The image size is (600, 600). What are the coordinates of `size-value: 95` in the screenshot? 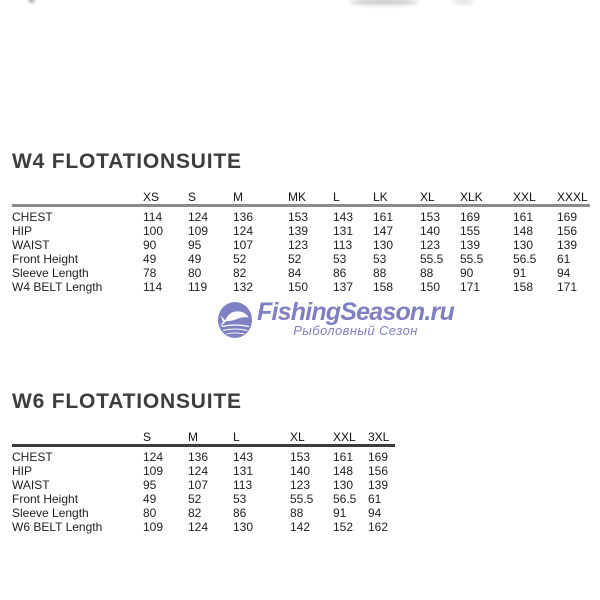 It's located at (195, 245).